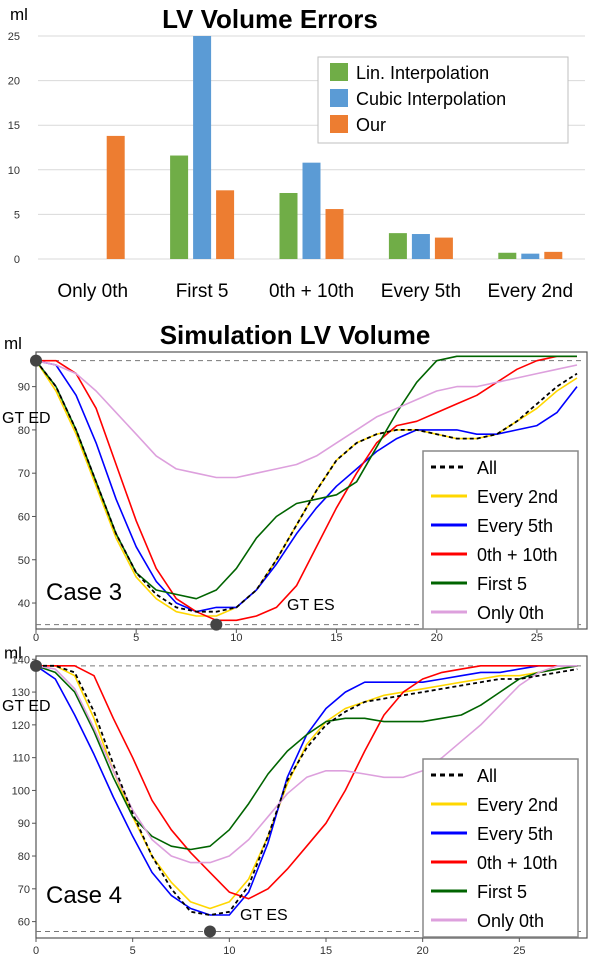 This screenshot has height=961, width=598. Describe the element at coordinates (236, 638) in the screenshot. I see `x-tick-label: 10` at that location.